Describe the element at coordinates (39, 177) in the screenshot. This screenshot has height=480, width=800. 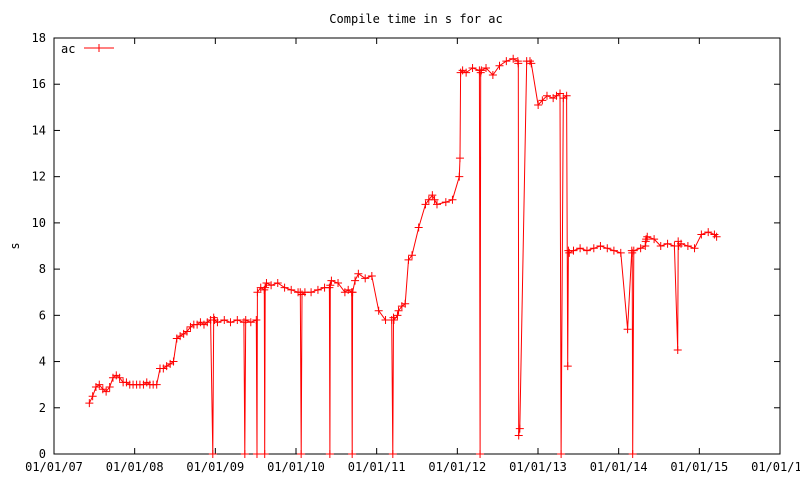
I see `y-tick-label: 12` at that location.